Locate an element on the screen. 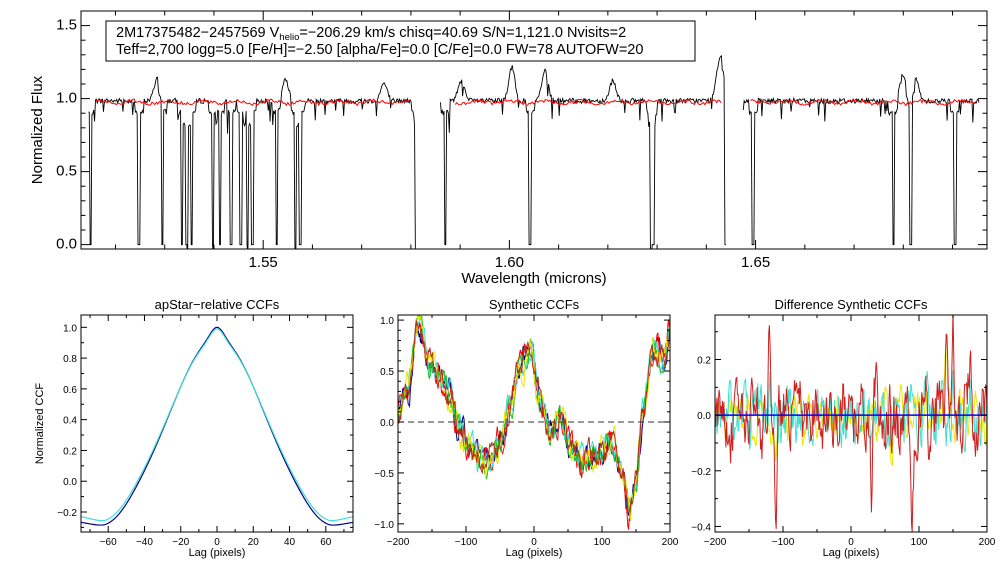 The height and width of the screenshot is (576, 1008). model-series is located at coordinates (536, 102).